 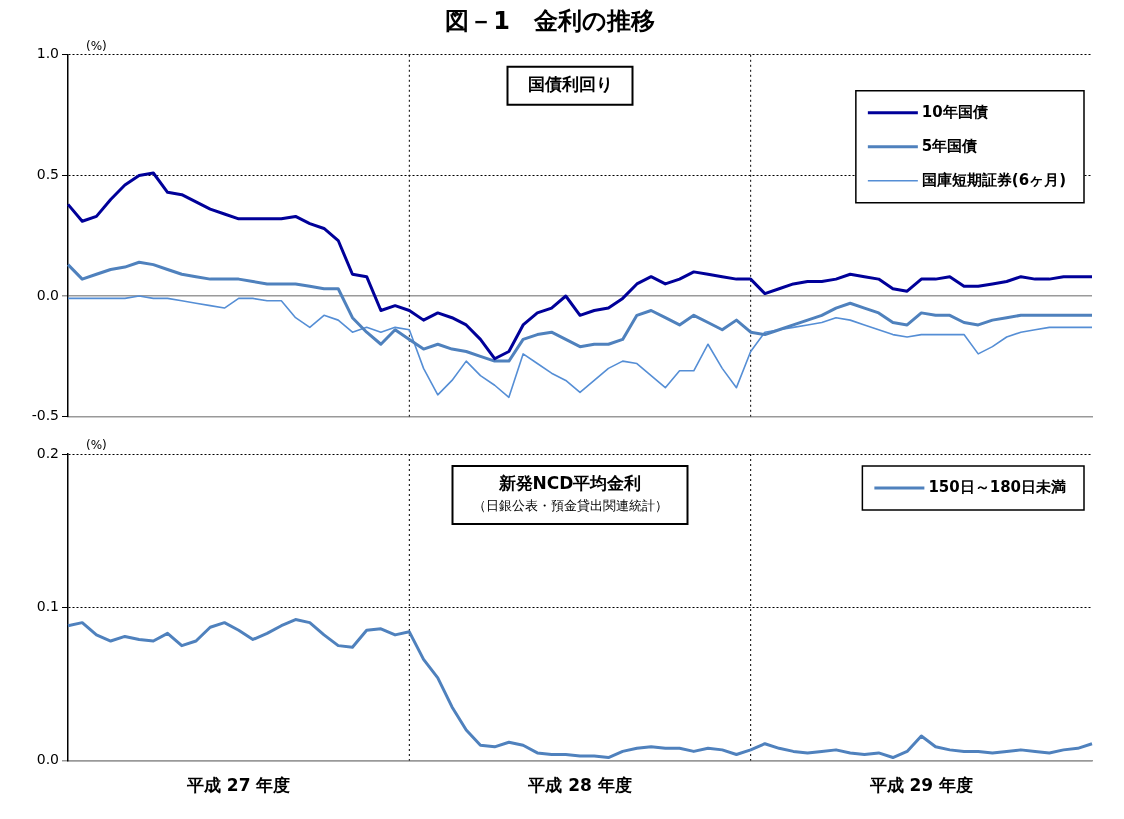 I want to click on x-tick-label: 平成 27 年度, so click(x=238, y=785).